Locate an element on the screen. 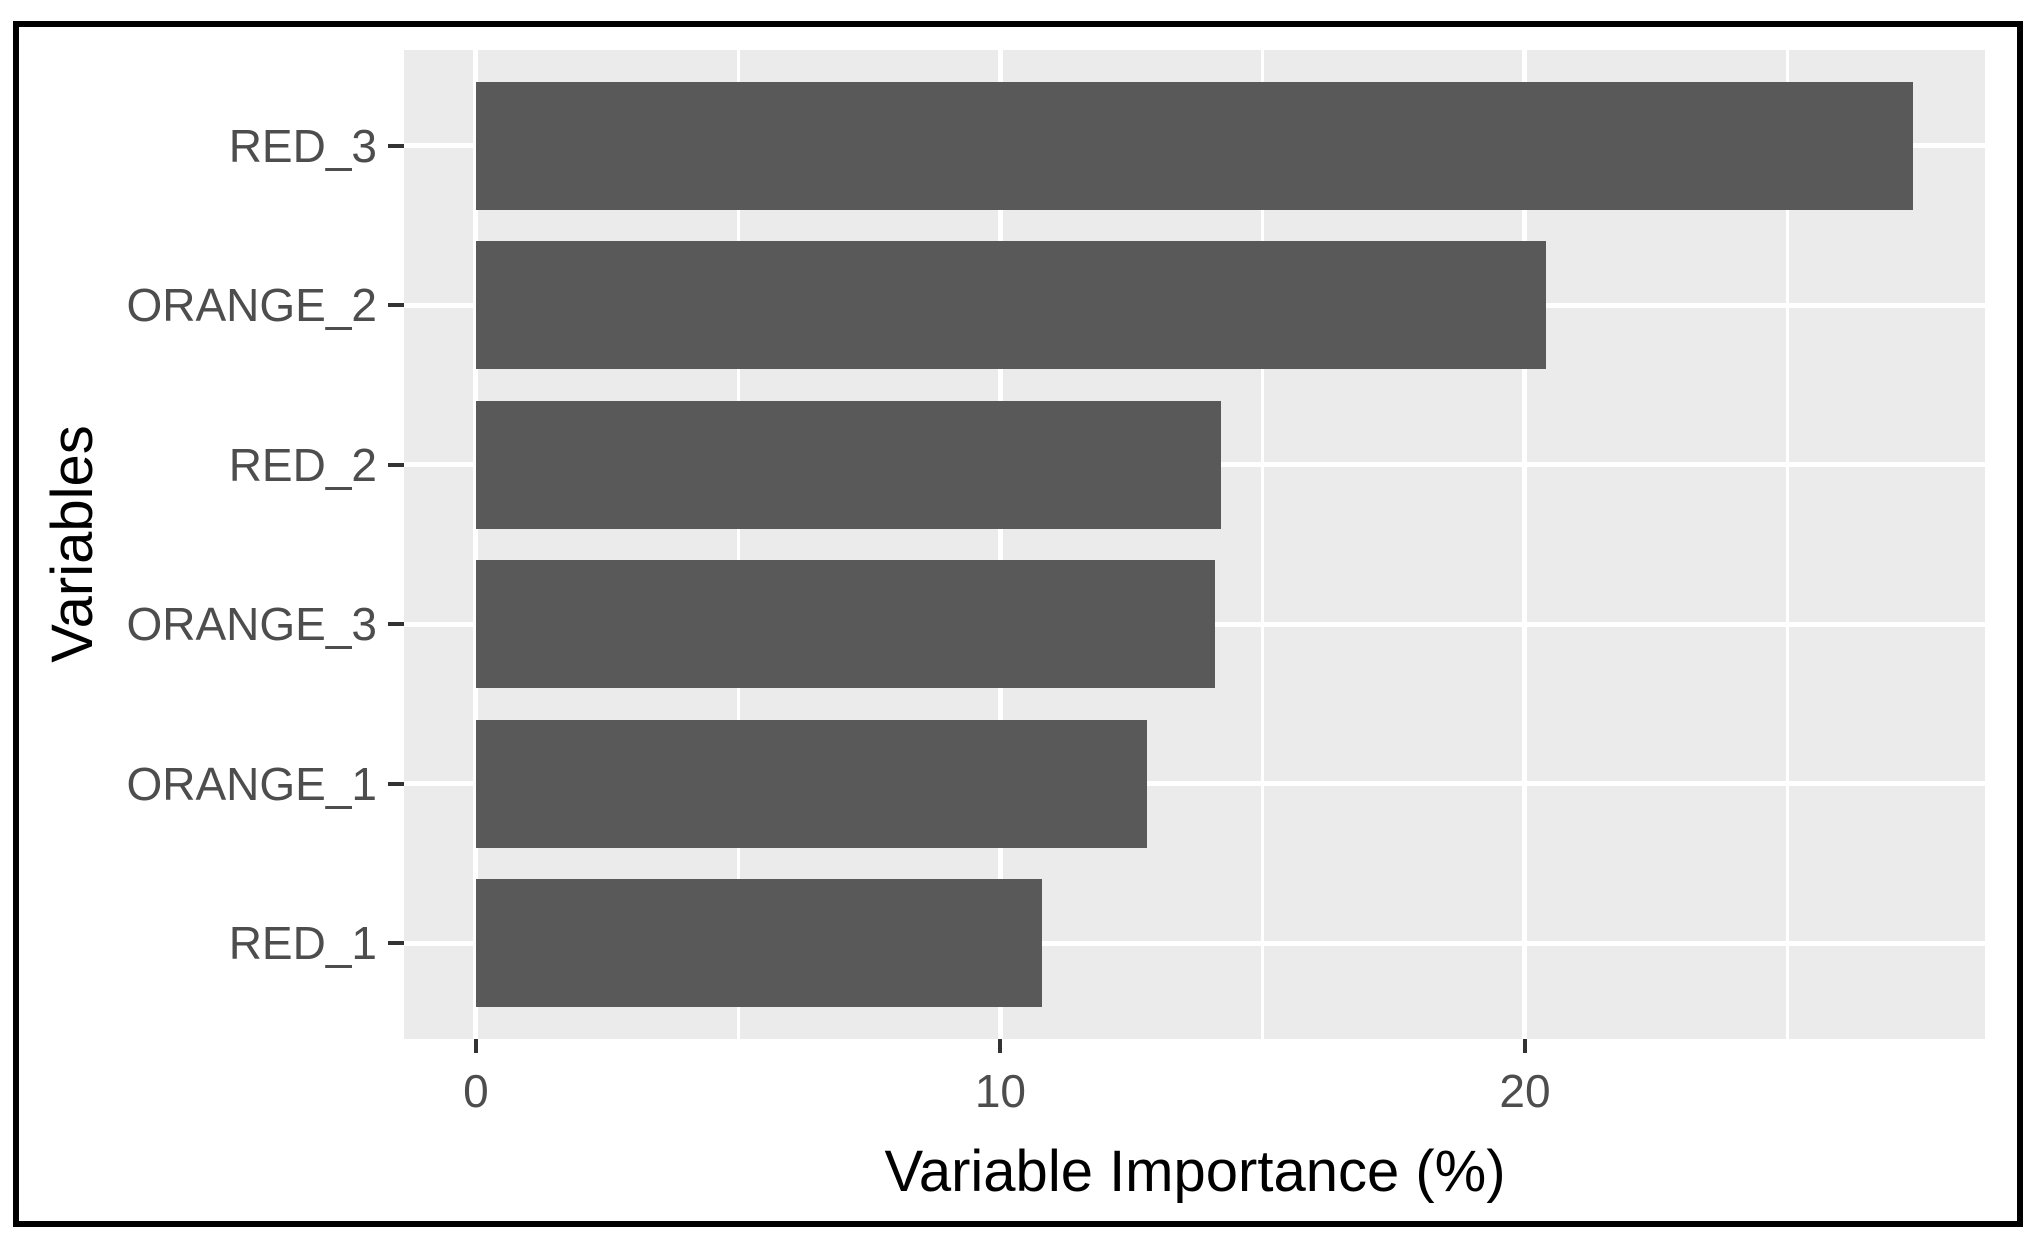 The image size is (2040, 1246). y-tick-label: ORANGE_3 is located at coordinates (251, 624).